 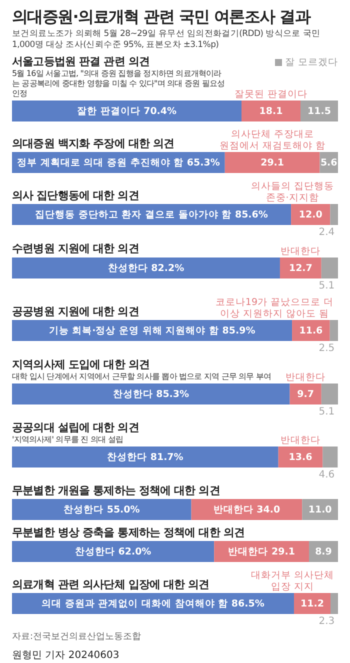 What do you see at coordinates (300, 268) in the screenshot?
I see `data-label: 12.7` at bounding box center [300, 268].